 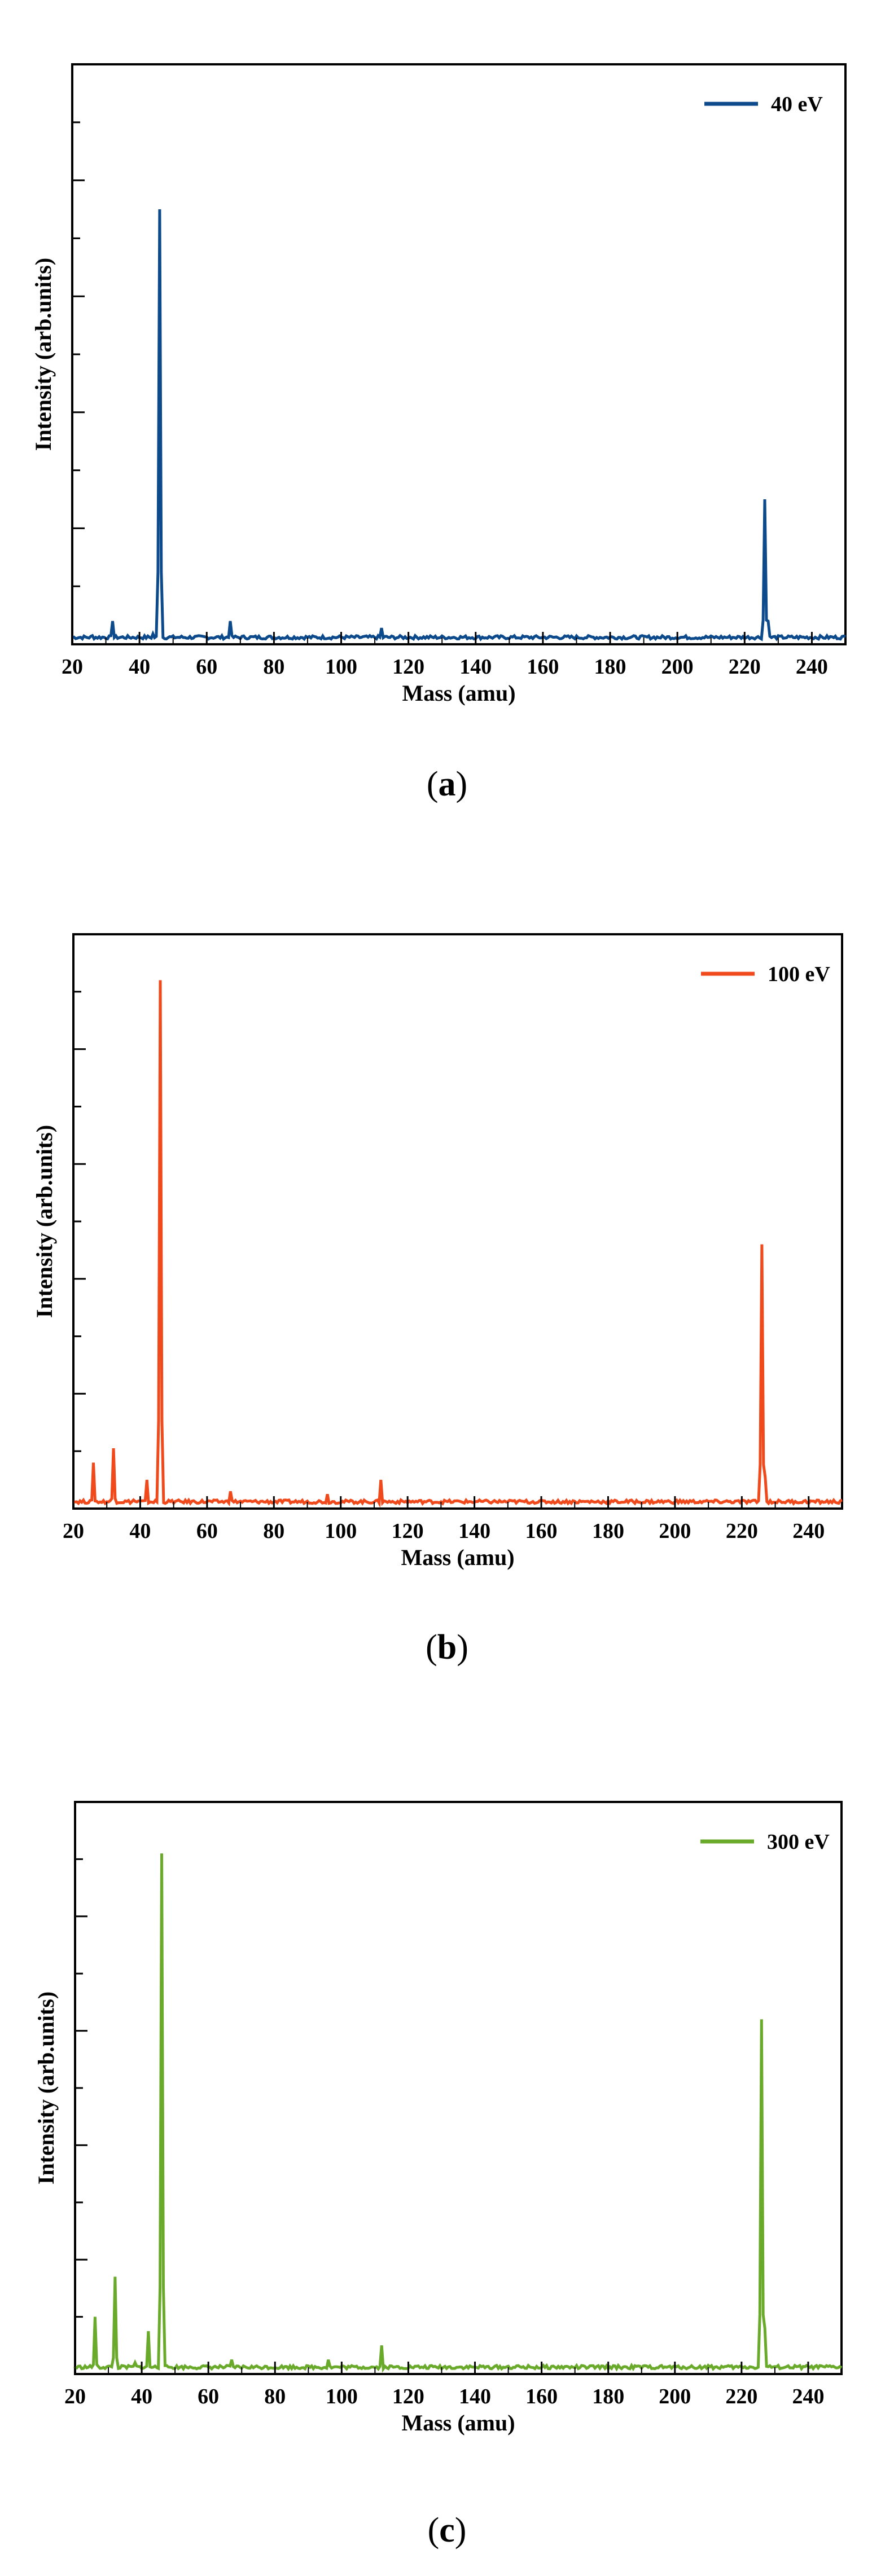 I want to click on chart-b-xtick-label-100: 100, so click(x=341, y=1531).